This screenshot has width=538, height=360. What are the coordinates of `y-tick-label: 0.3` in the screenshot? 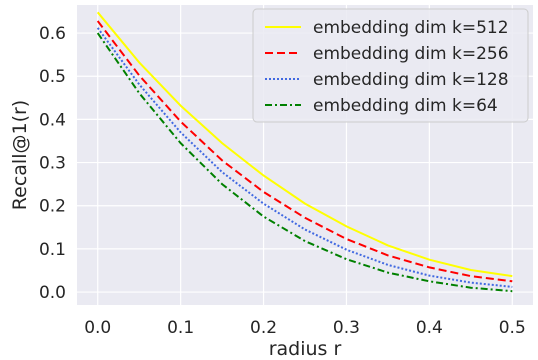 It's located at (52, 164).